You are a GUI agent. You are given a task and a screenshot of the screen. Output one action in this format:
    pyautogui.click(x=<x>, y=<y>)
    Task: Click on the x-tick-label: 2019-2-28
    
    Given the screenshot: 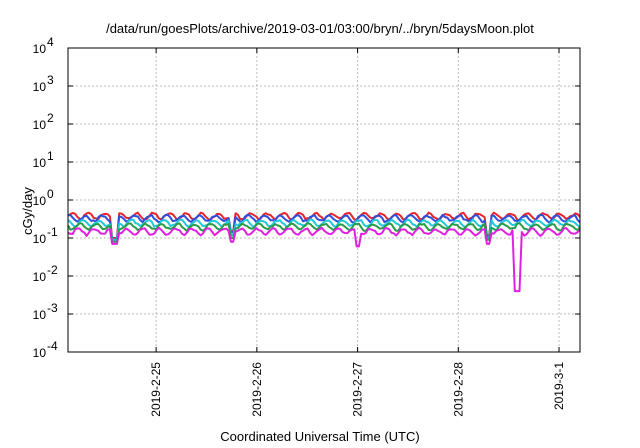 What is the action you would take?
    pyautogui.click(x=458, y=389)
    